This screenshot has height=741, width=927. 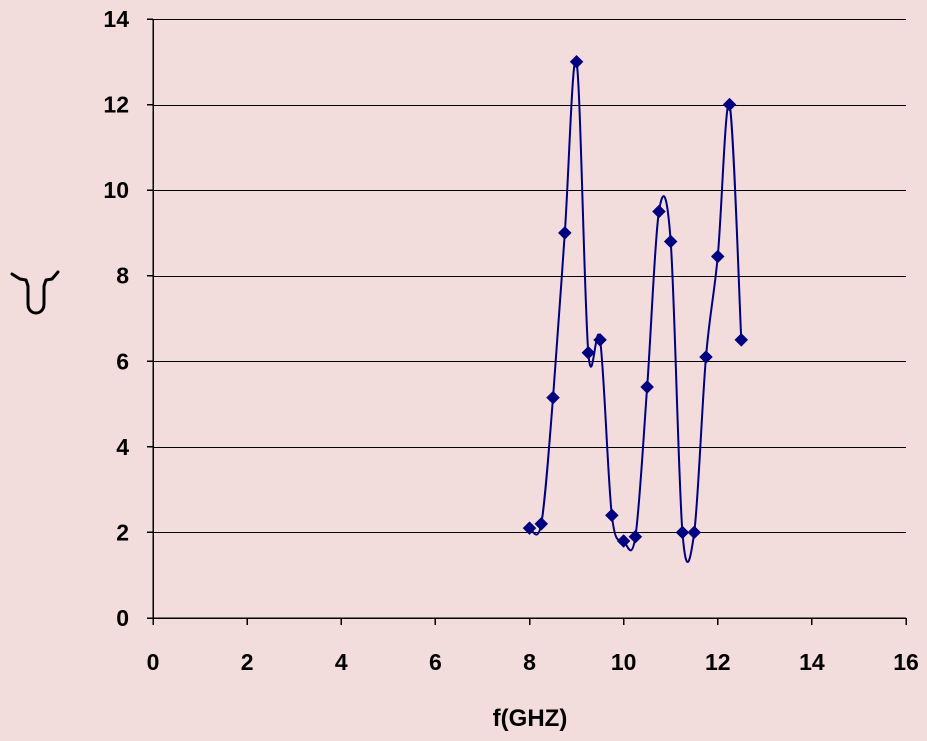 What do you see at coordinates (122, 618) in the screenshot?
I see `y-tick-label: 0` at bounding box center [122, 618].